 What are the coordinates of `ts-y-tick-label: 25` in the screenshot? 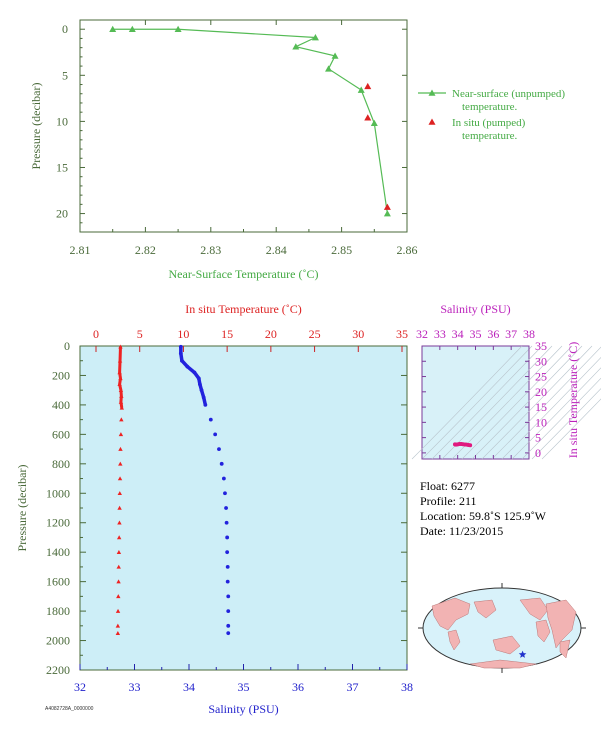 It's located at (541, 377).